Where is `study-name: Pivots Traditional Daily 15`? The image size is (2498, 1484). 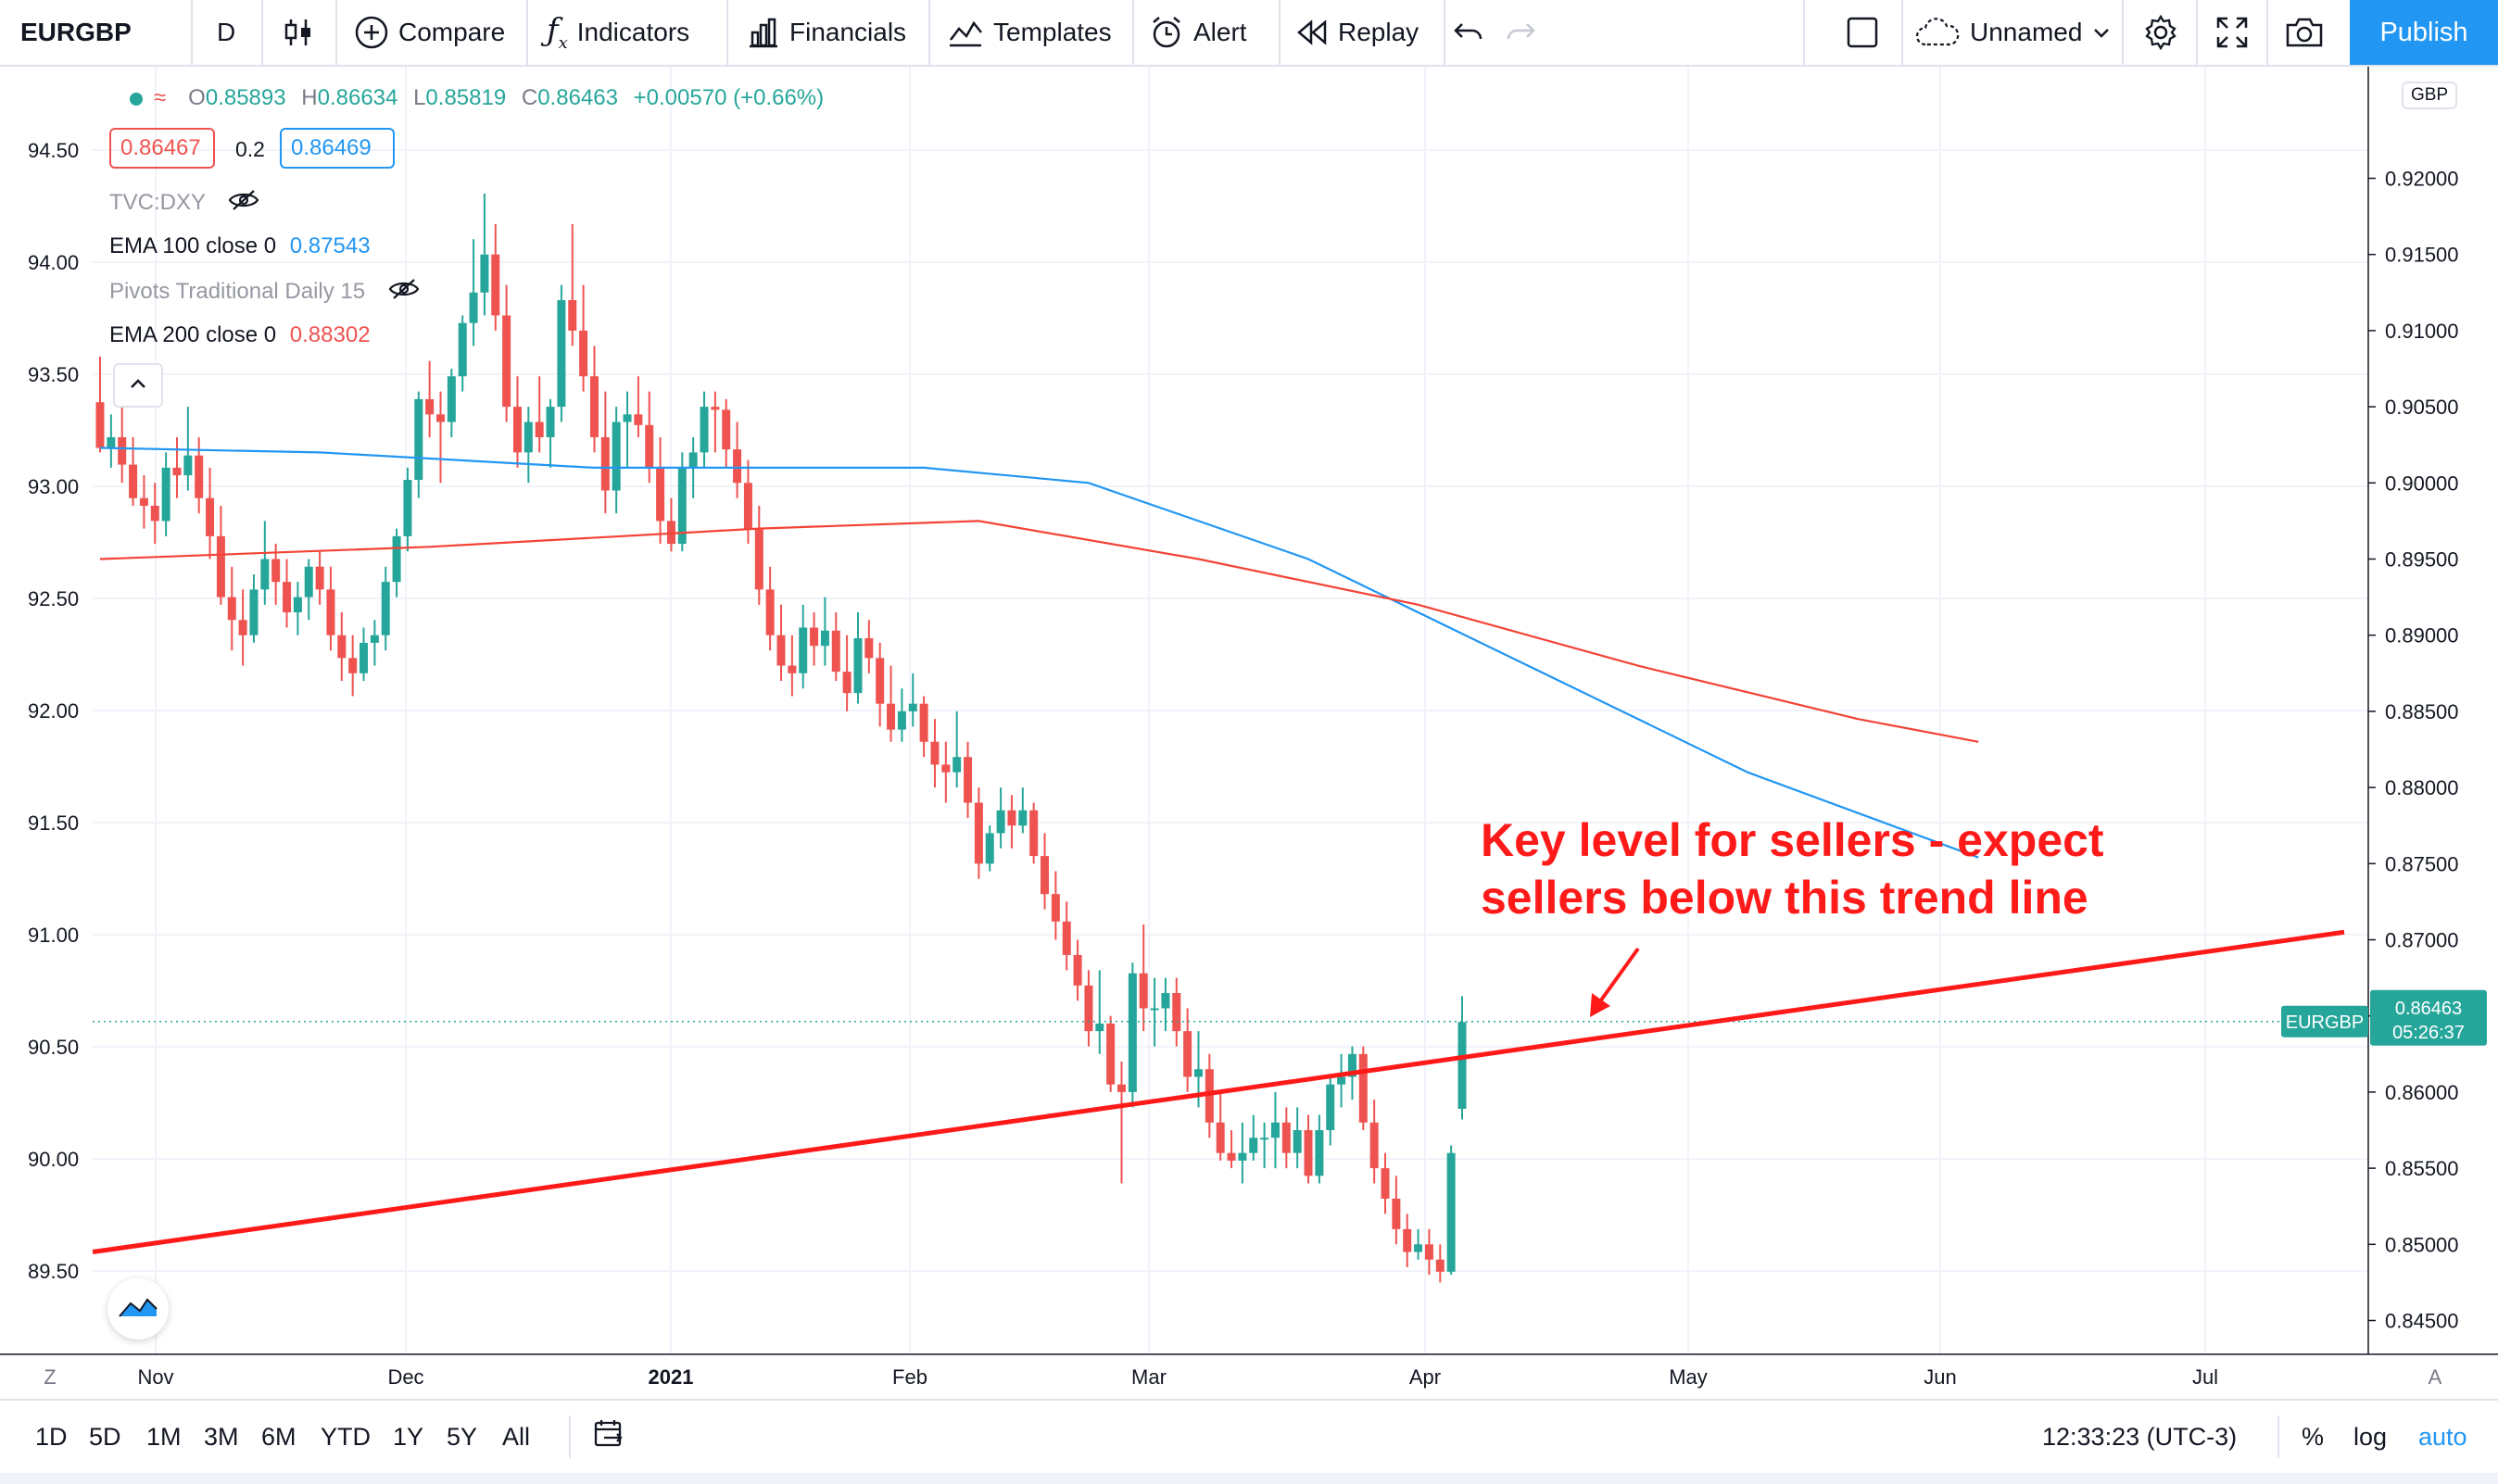
study-name: Pivots Traditional Daily 15 is located at coordinates (238, 291).